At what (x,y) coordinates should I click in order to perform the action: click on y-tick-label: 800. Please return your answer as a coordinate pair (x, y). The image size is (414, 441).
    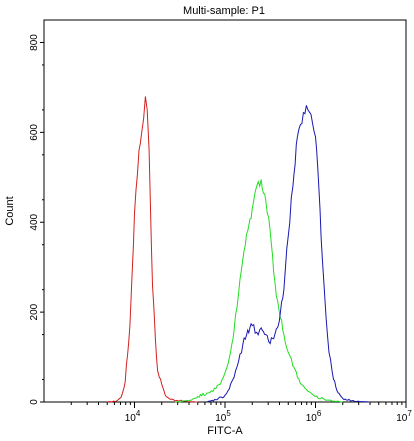
    Looking at the image, I should click on (34, 42).